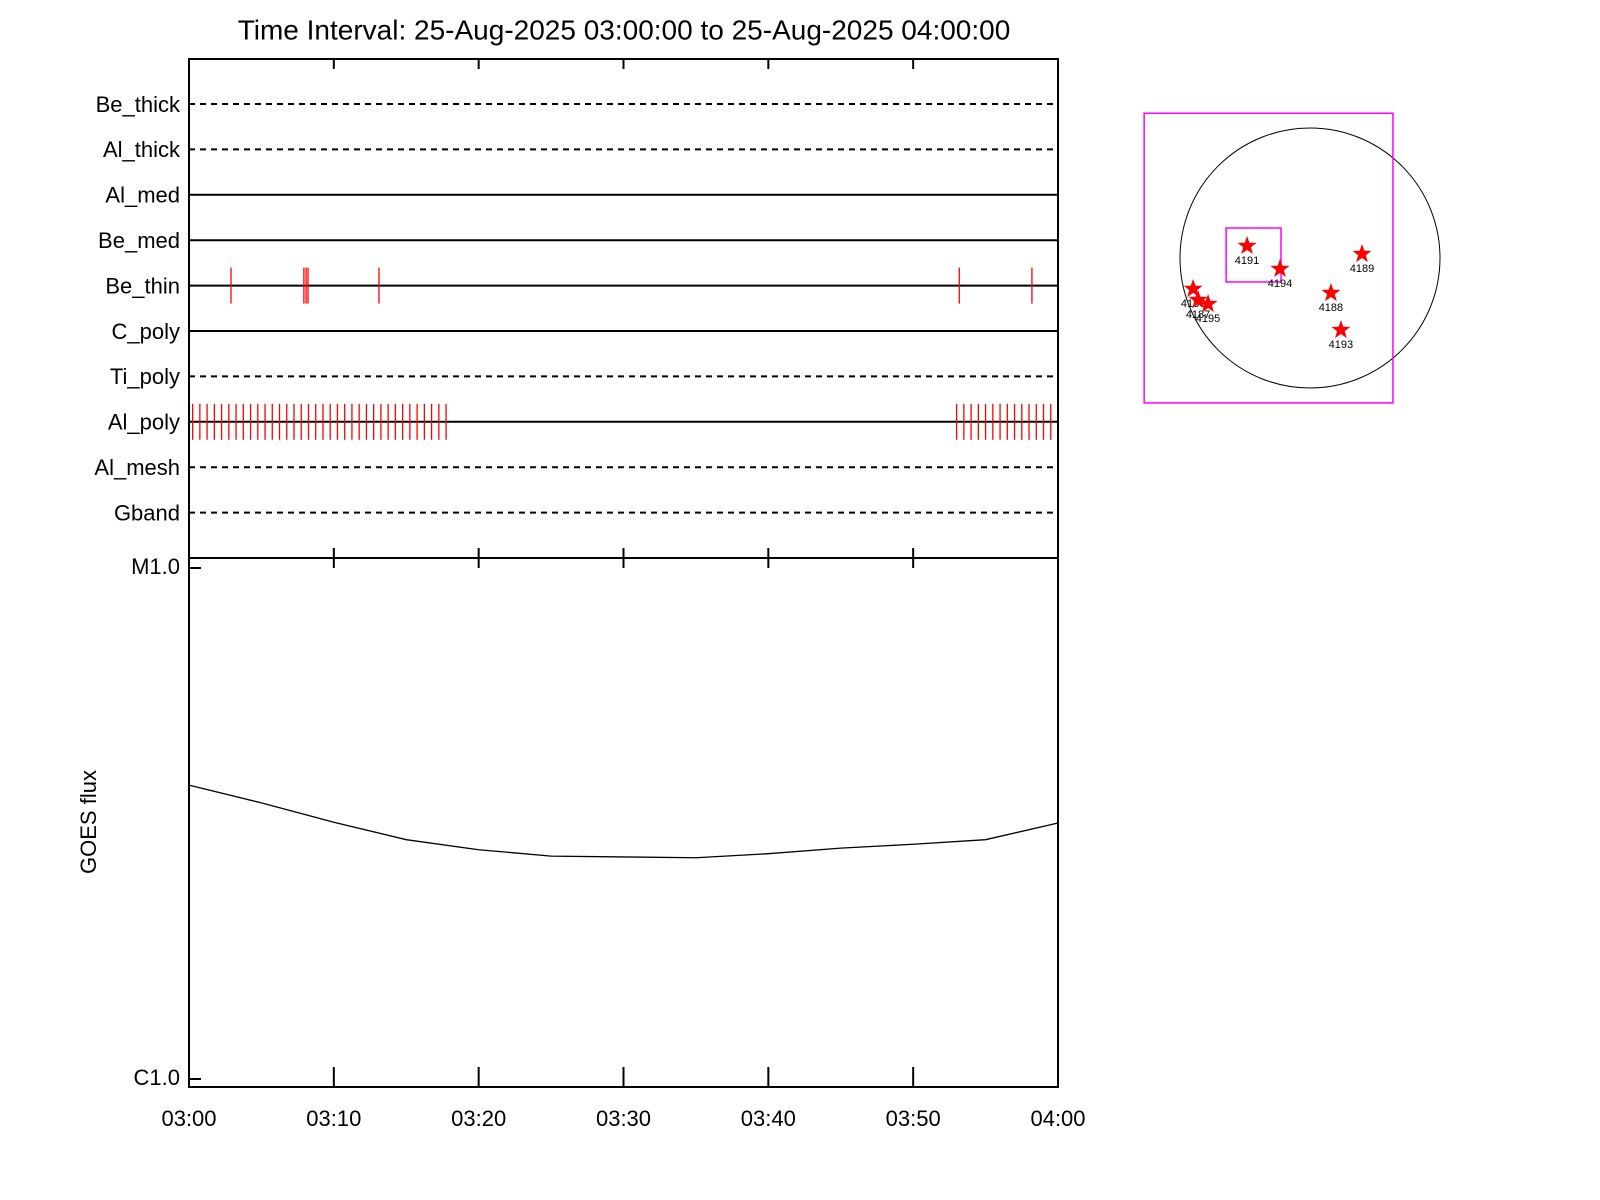  Describe the element at coordinates (142, 195) in the screenshot. I see `filter-label: Al_med` at that location.